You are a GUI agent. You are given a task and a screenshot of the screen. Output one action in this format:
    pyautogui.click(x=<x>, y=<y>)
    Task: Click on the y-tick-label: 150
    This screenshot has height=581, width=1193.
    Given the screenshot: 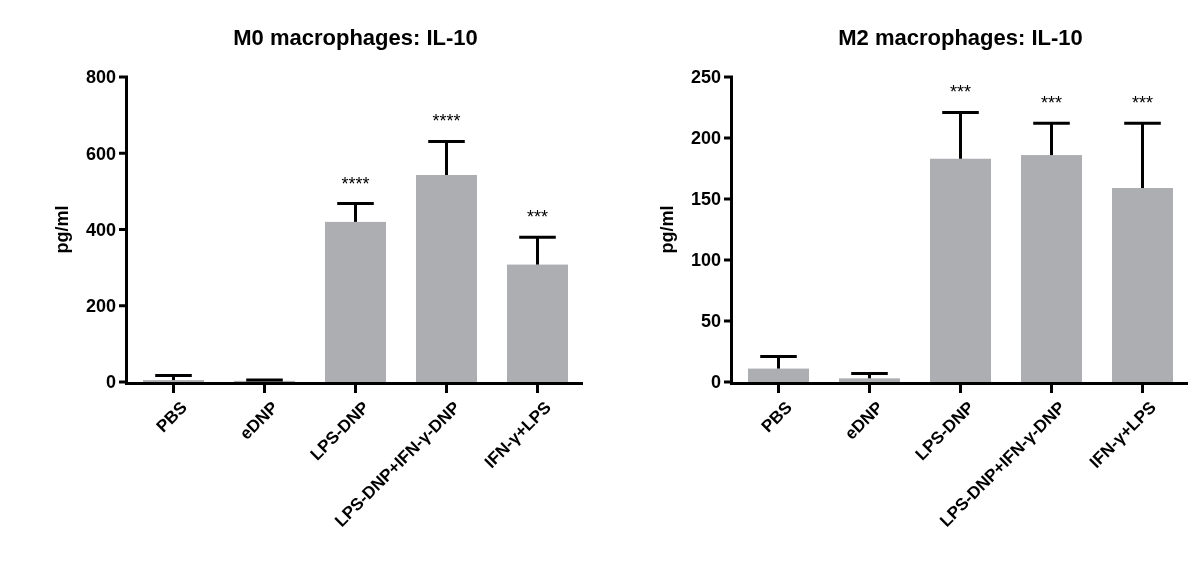 What is the action you would take?
    pyautogui.click(x=705, y=199)
    